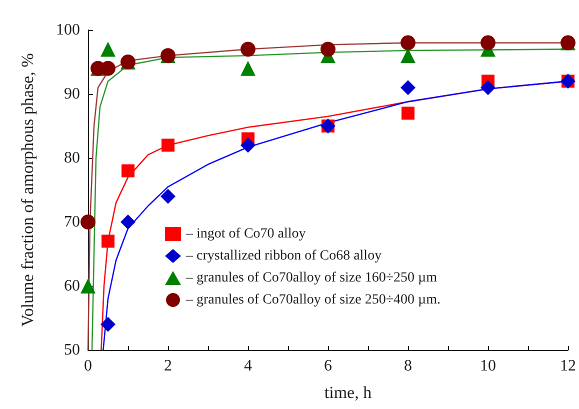  Describe the element at coordinates (328, 366) in the screenshot. I see `x-tick-label: 6` at that location.